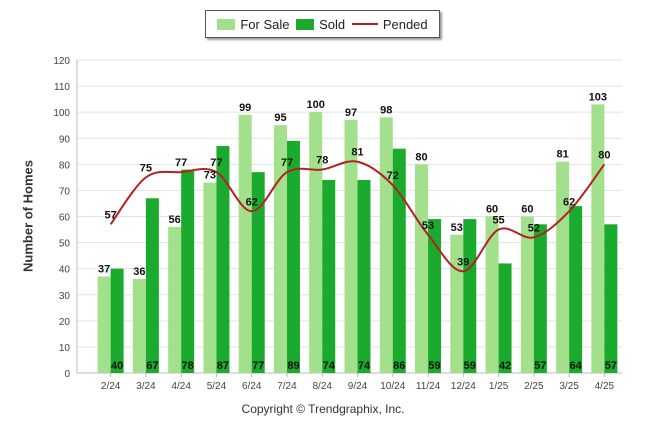 This screenshot has height=434, width=646. What do you see at coordinates (534, 228) in the screenshot?
I see `data-label-pended: 52` at bounding box center [534, 228].